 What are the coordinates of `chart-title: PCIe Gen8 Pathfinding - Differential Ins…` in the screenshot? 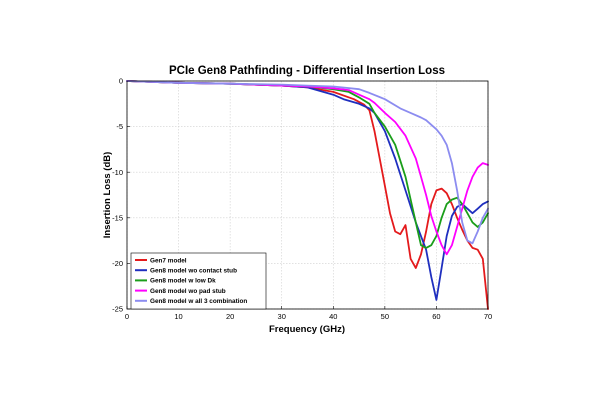 It's located at (307, 71).